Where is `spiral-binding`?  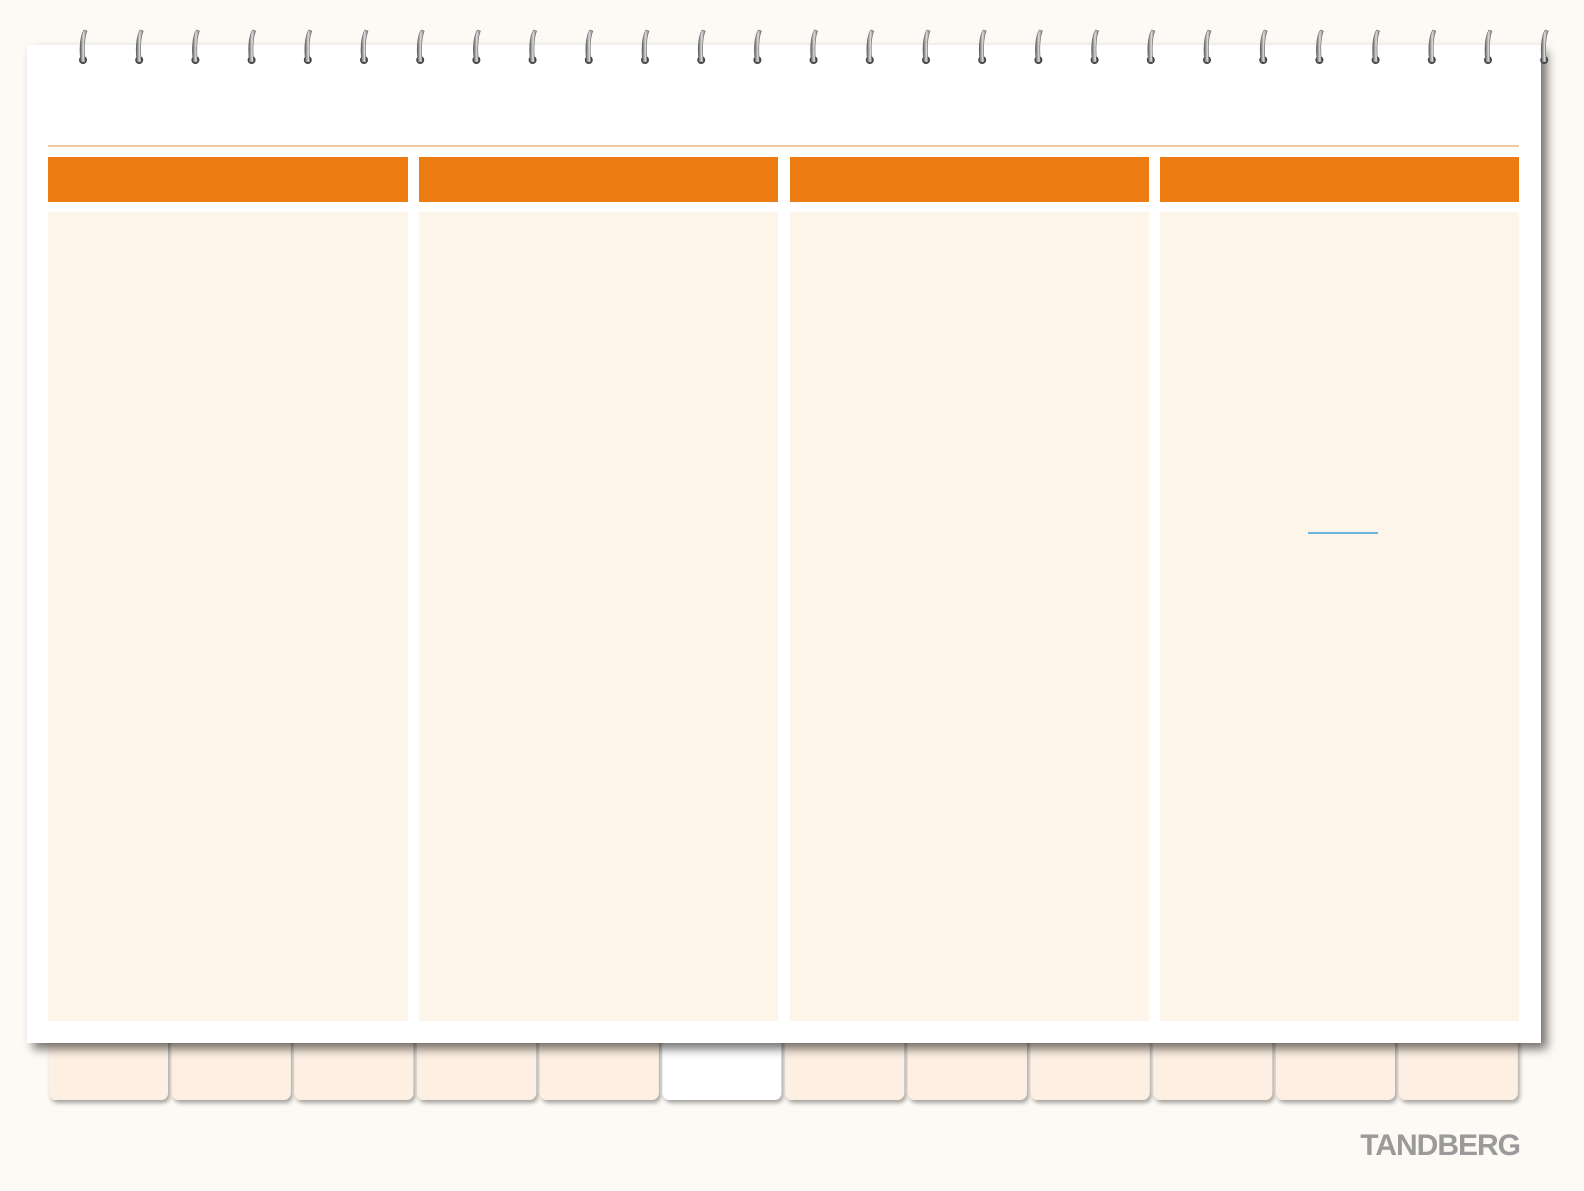
spiral-binding is located at coordinates (814, 46).